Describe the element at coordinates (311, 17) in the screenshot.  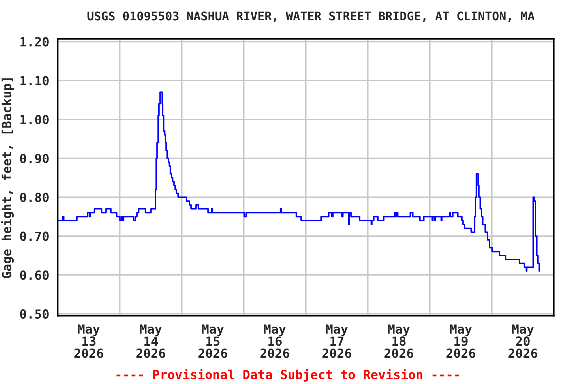
I see `chart-title: USGS 01095503 NASHUA RIVER, WATER STREET BRIDGE, AT CLINTON, MA` at that location.